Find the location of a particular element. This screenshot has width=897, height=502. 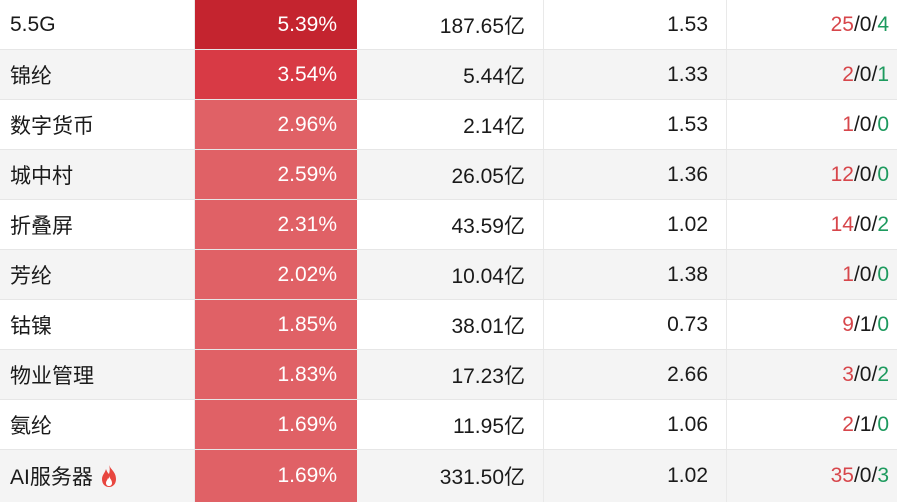

rise-count: 12 is located at coordinates (842, 174).